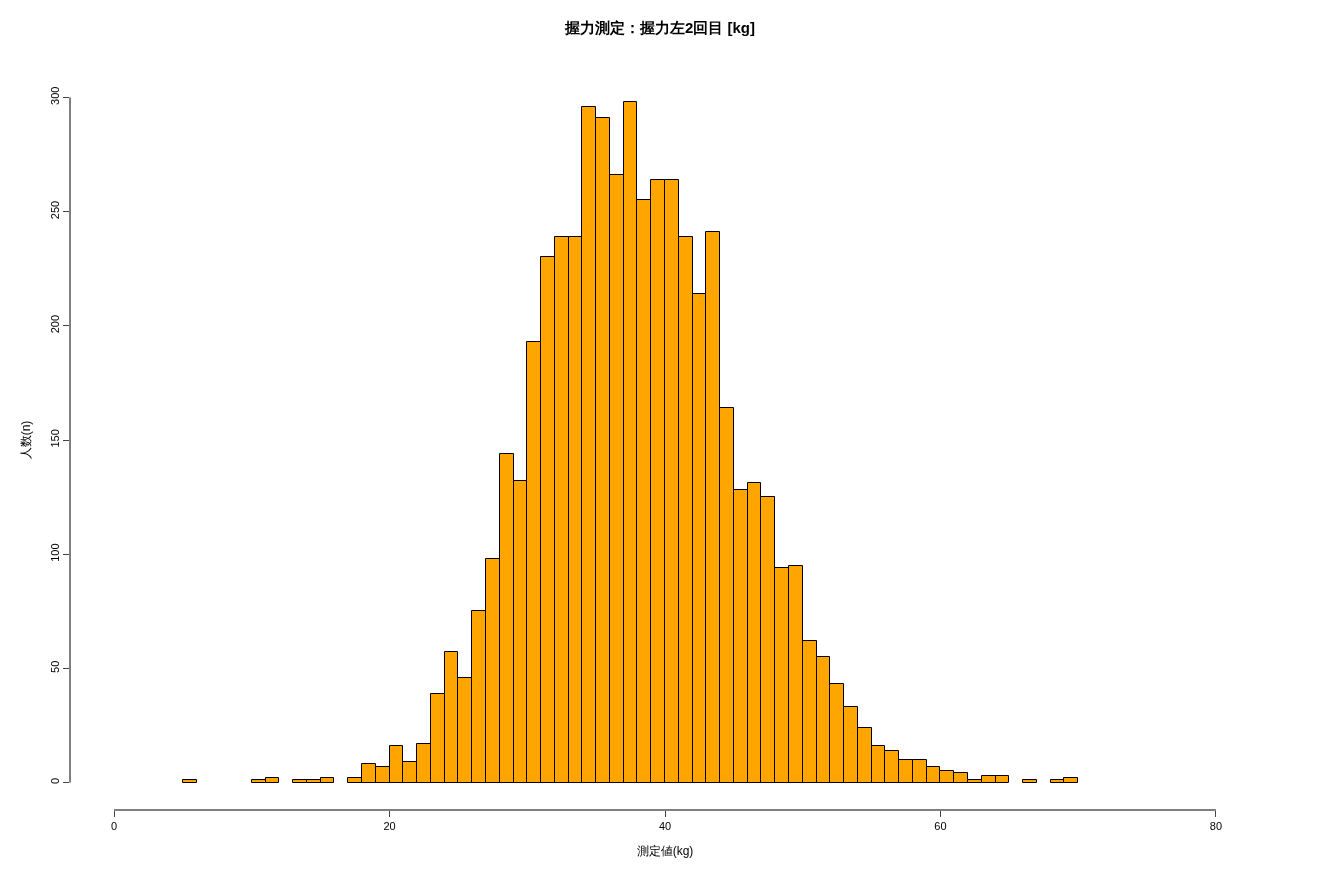 The width and height of the screenshot is (1320, 880). I want to click on y-tick-label: 250, so click(54, 210).